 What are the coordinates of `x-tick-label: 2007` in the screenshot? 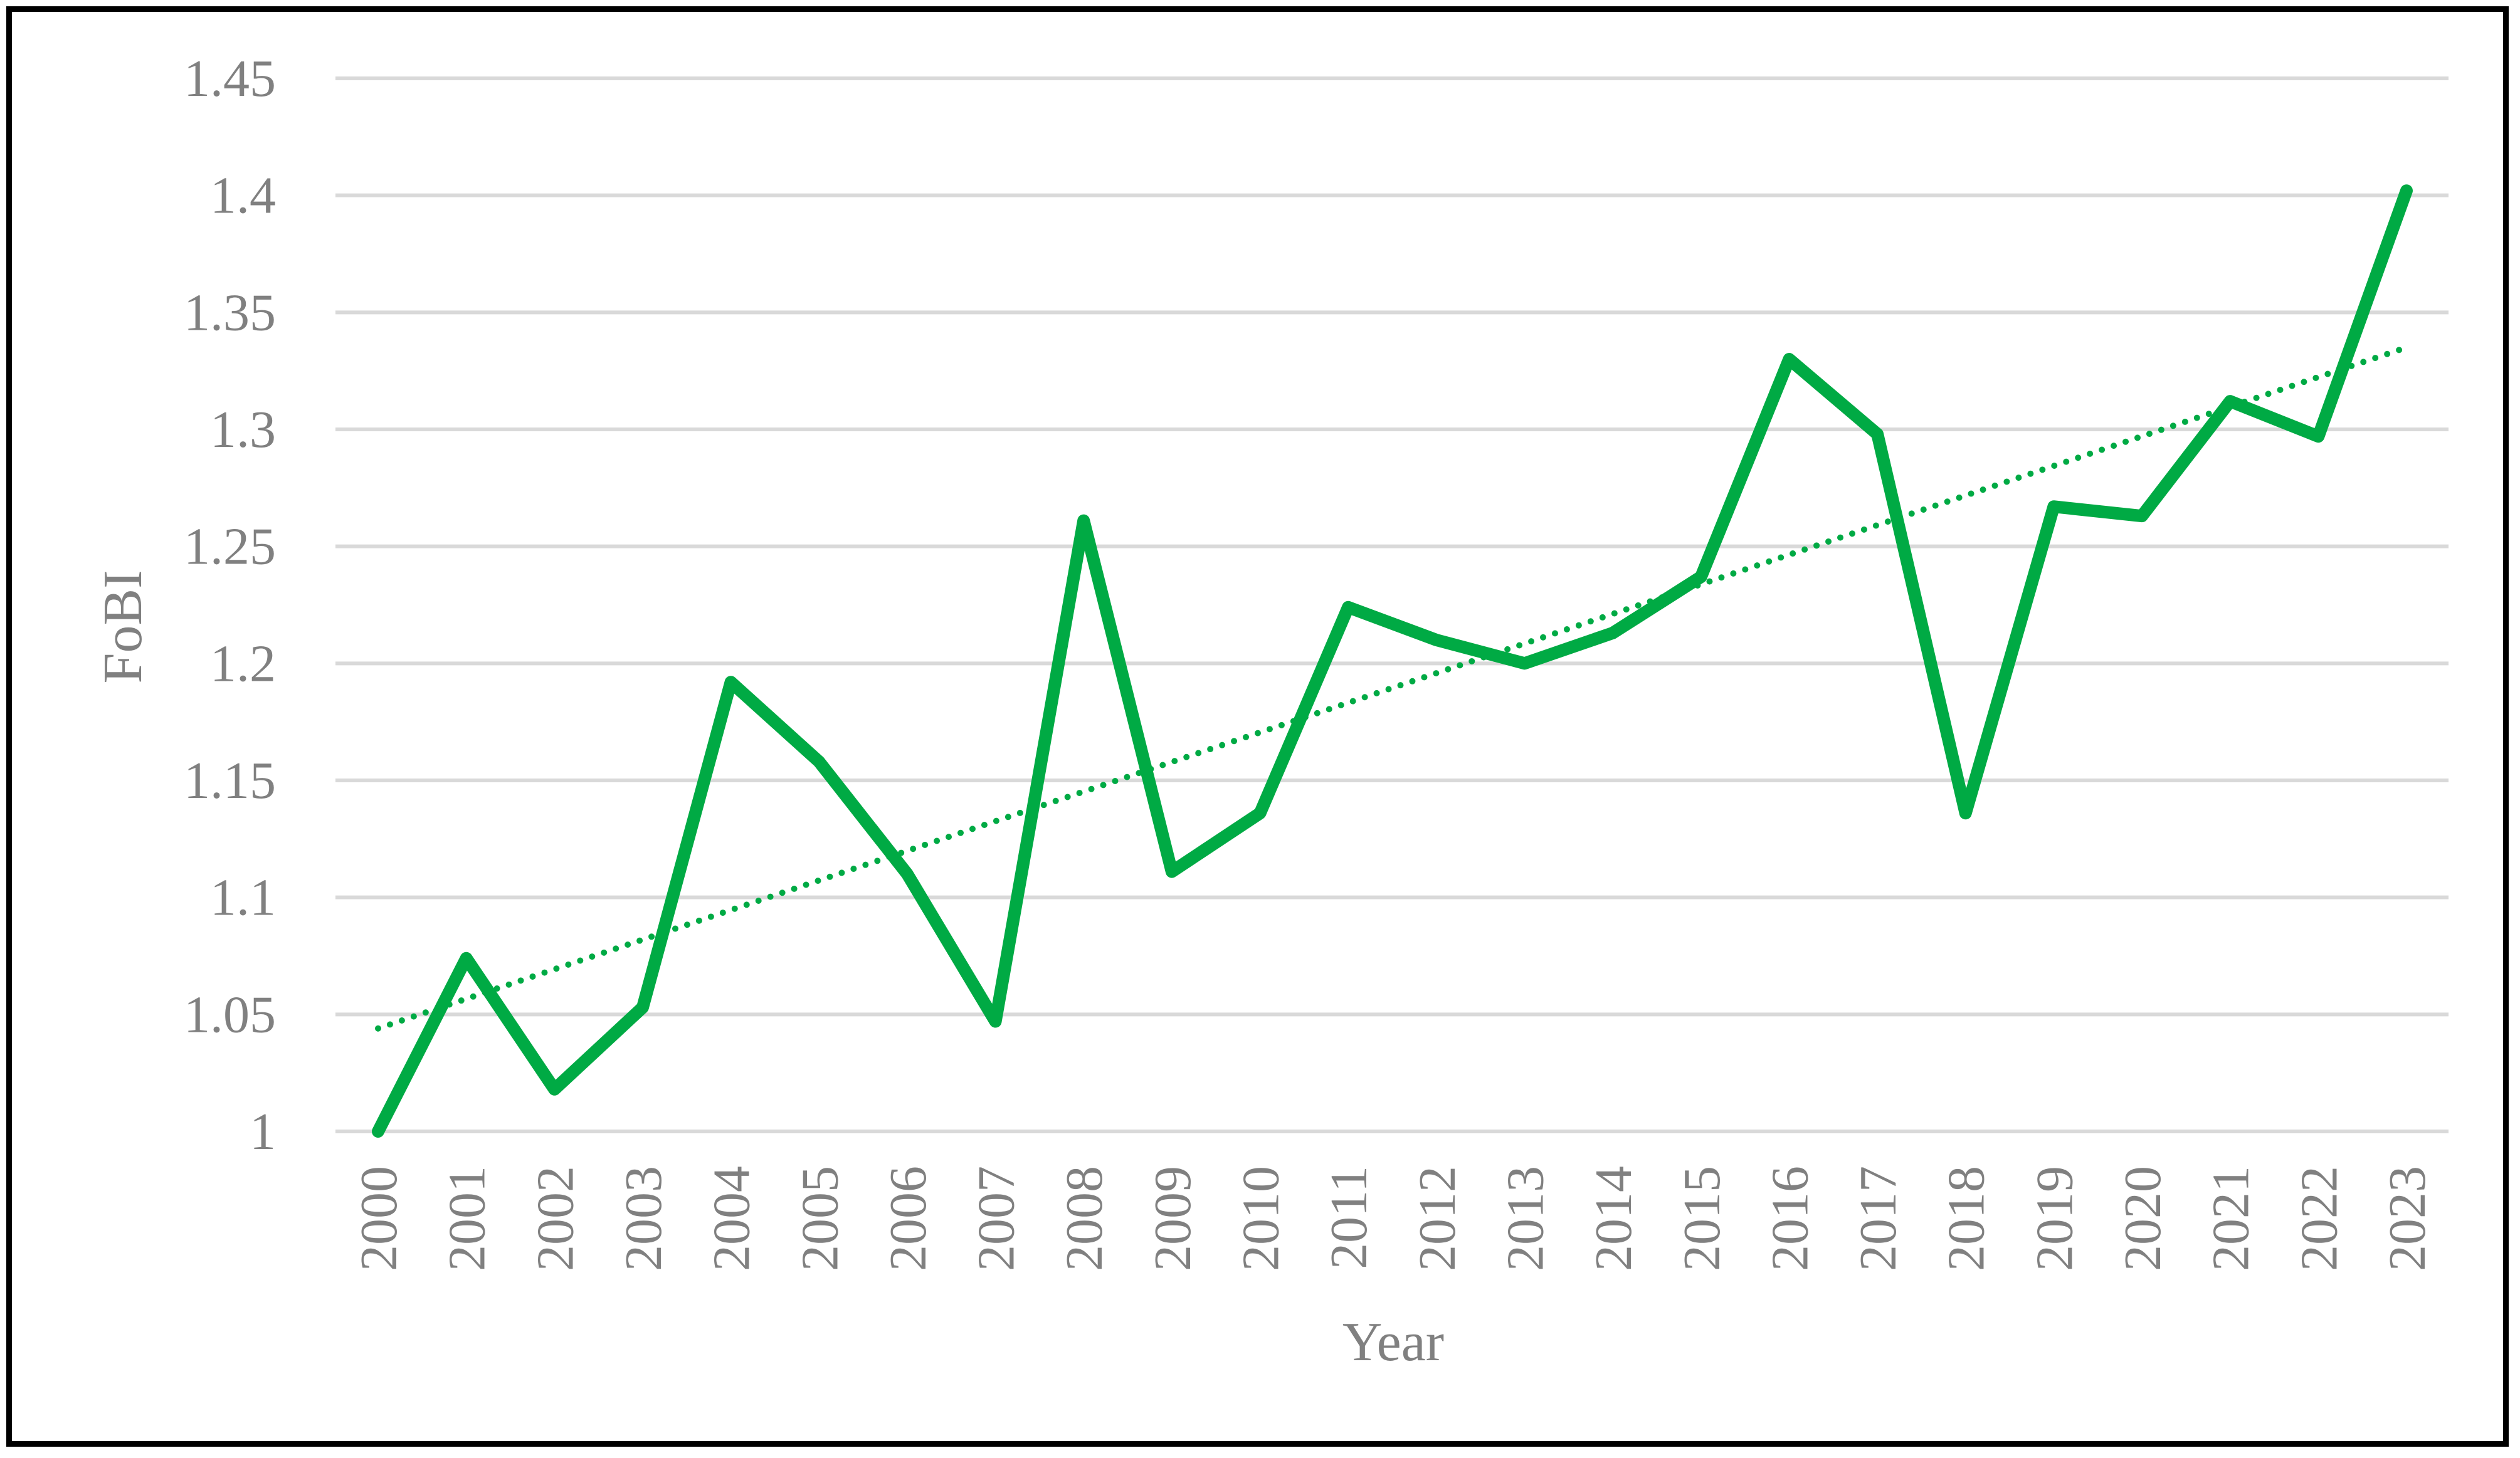 It's located at (996, 1219).